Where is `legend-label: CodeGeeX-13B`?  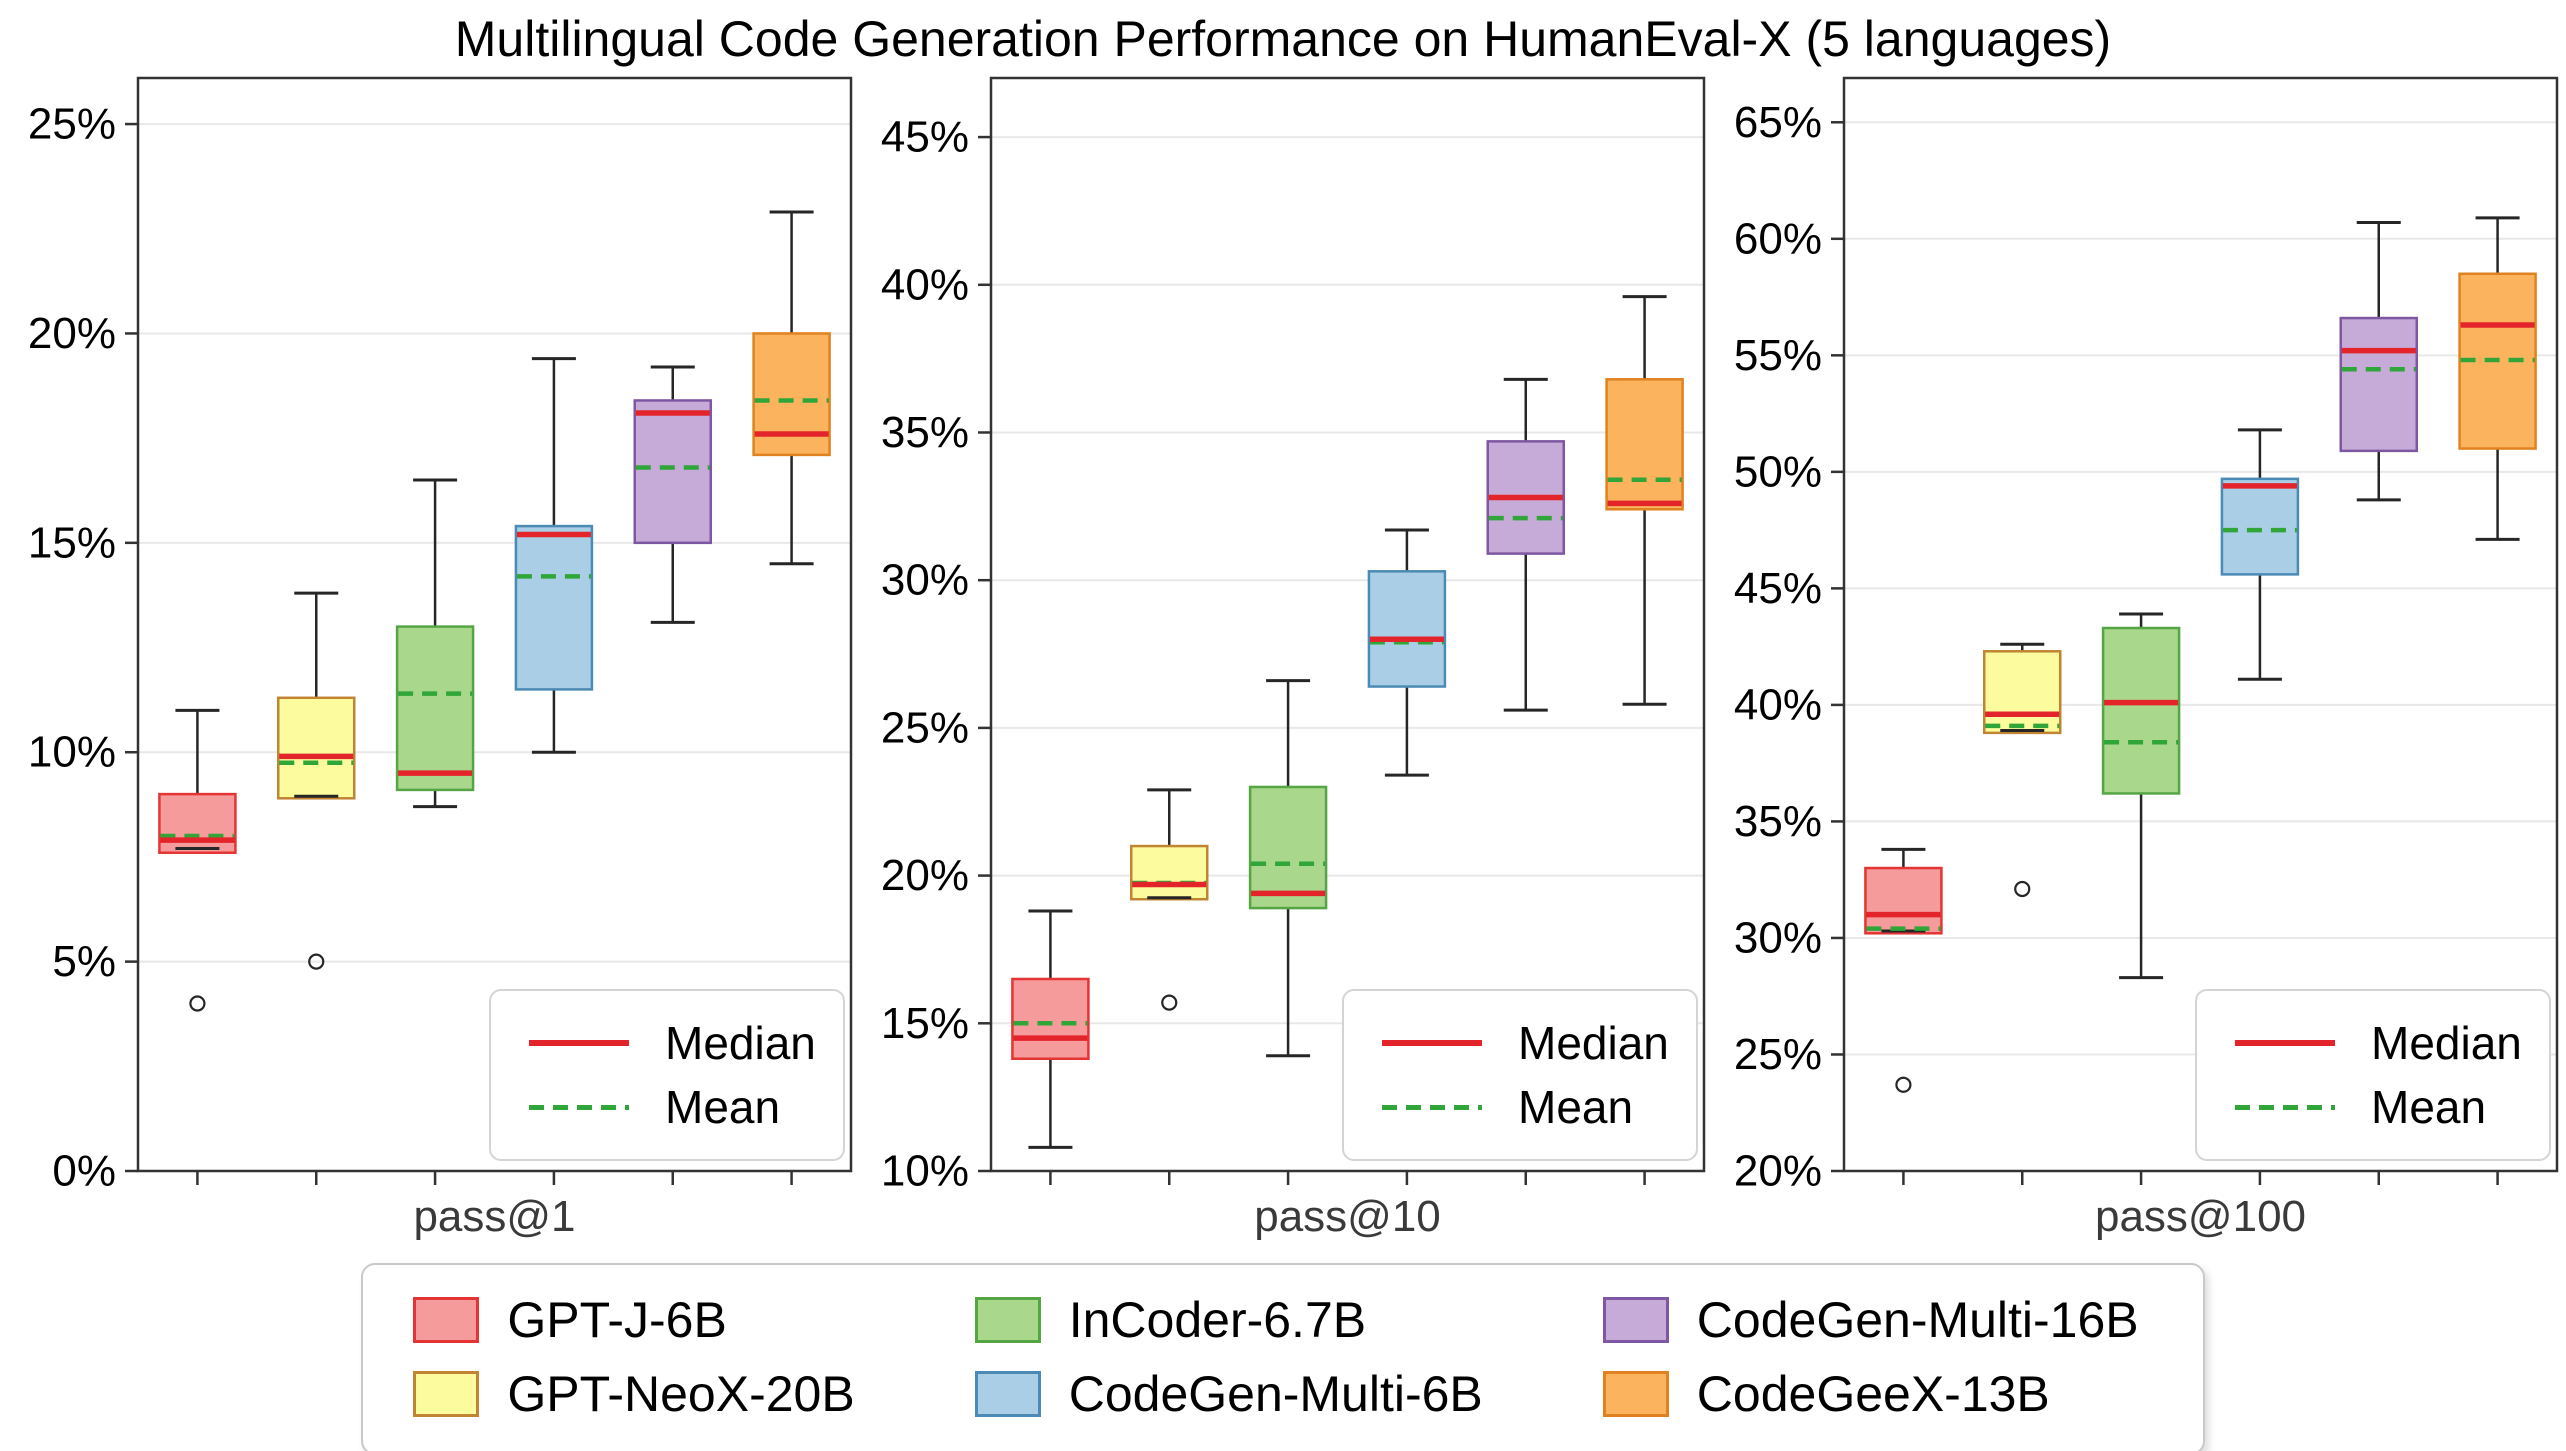 legend-label: CodeGeeX-13B is located at coordinates (1873, 1394).